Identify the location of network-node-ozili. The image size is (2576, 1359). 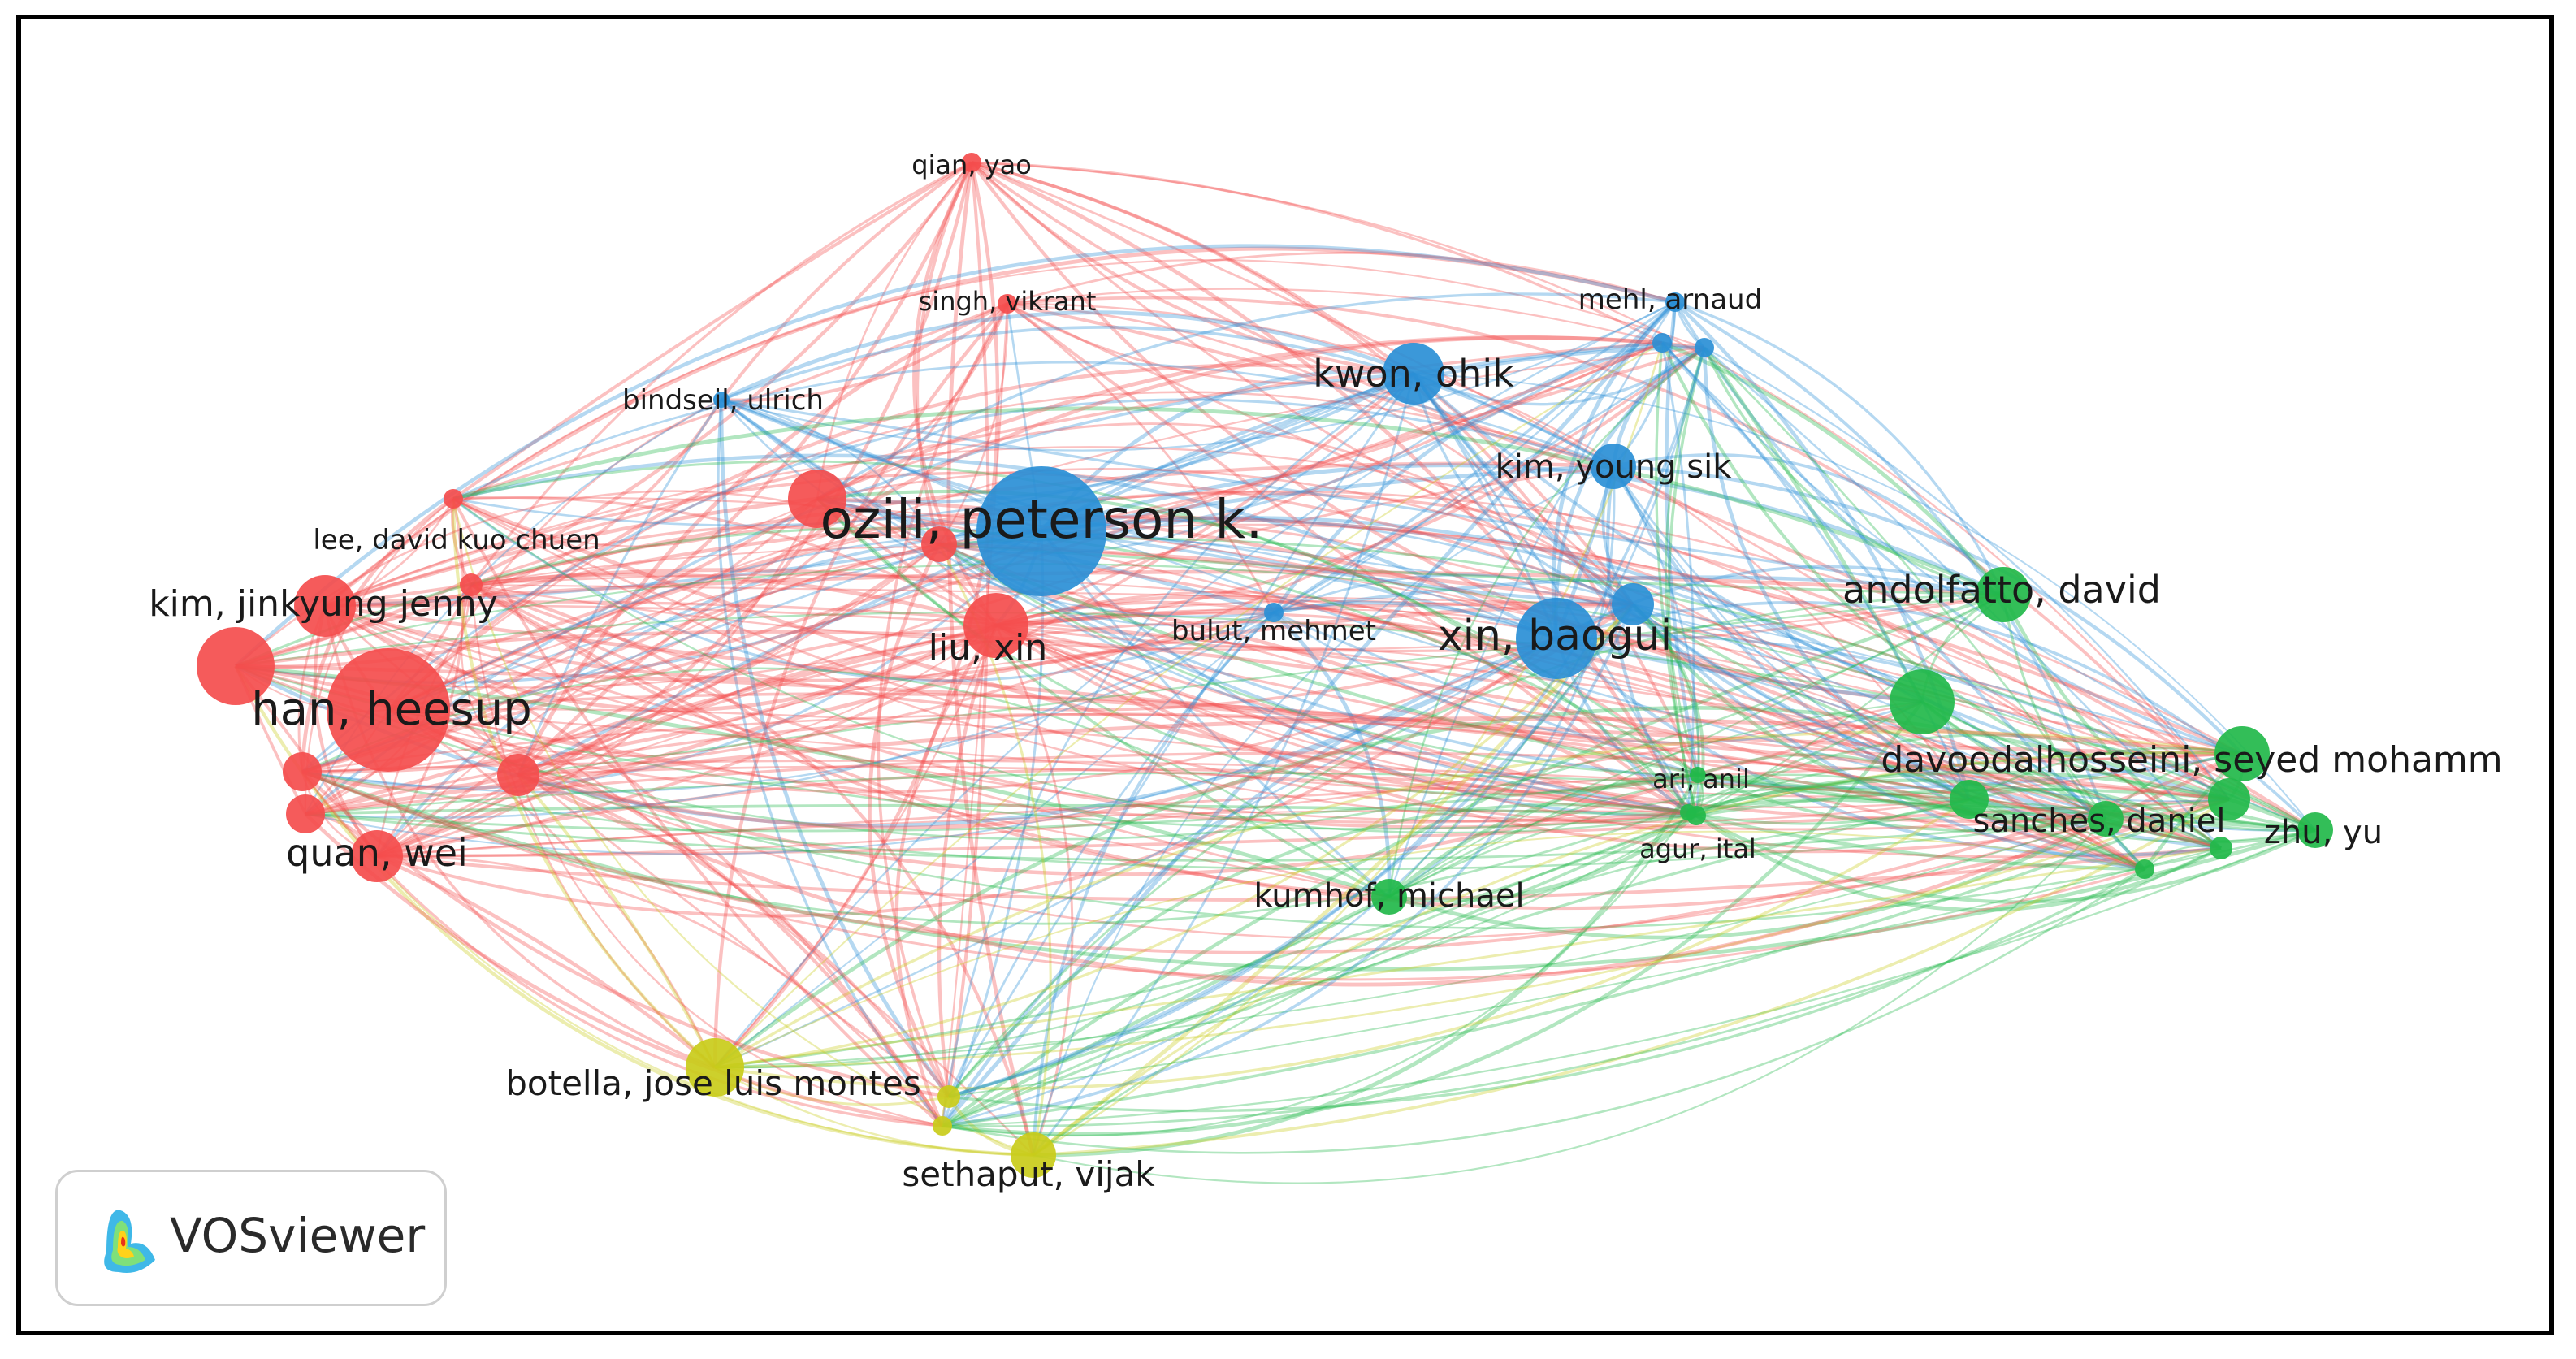
(1041, 531).